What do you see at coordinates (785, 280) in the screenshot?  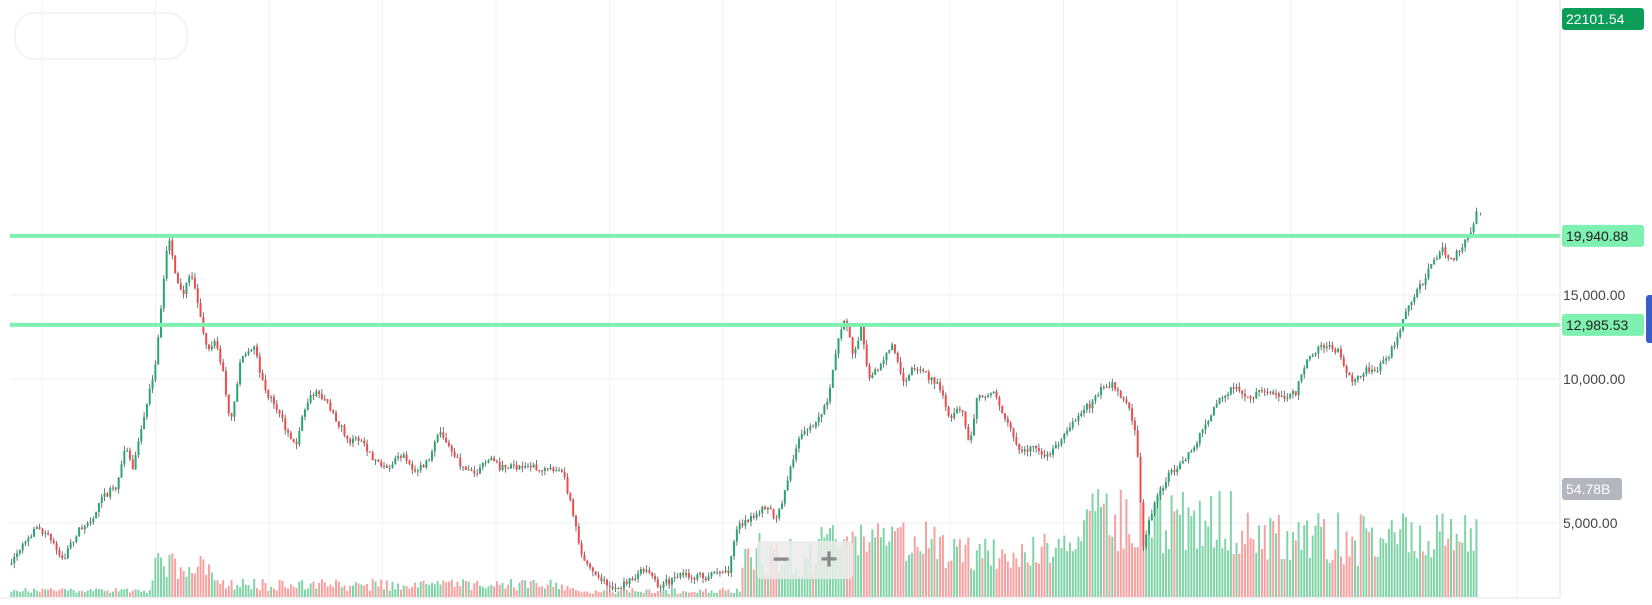 I see `horizontal-levels` at bounding box center [785, 280].